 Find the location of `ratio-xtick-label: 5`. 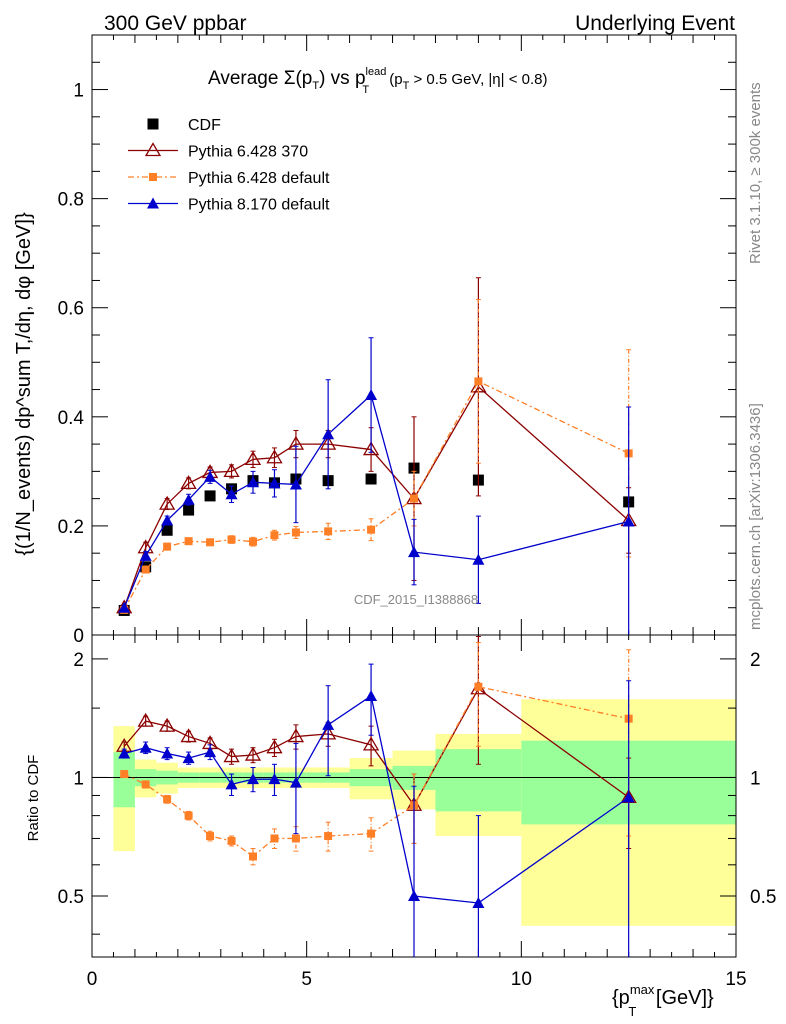

ratio-xtick-label: 5 is located at coordinates (306, 979).